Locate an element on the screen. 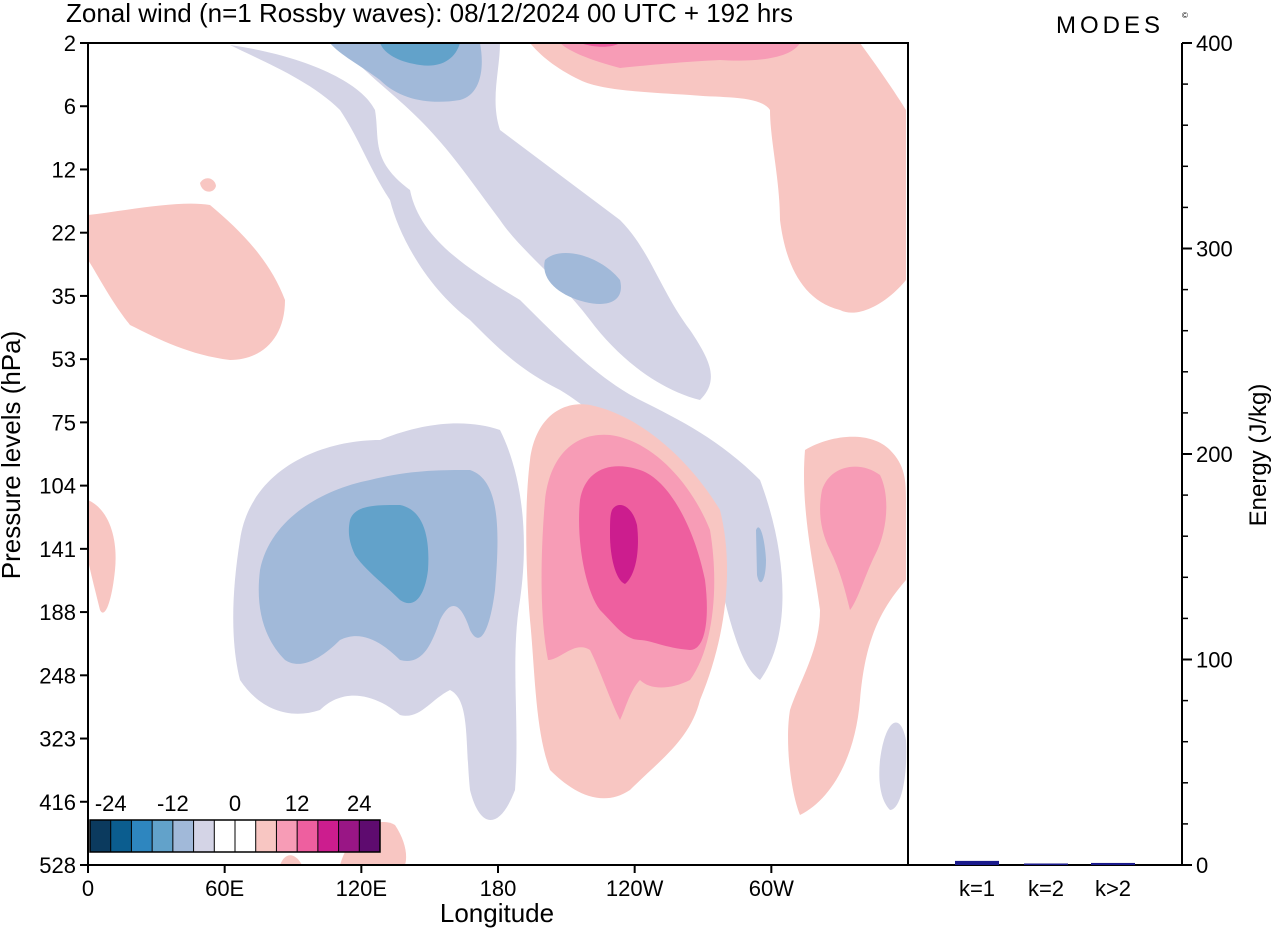 The image size is (1280, 930). brand-logo: MODES is located at coordinates (1110, 25).